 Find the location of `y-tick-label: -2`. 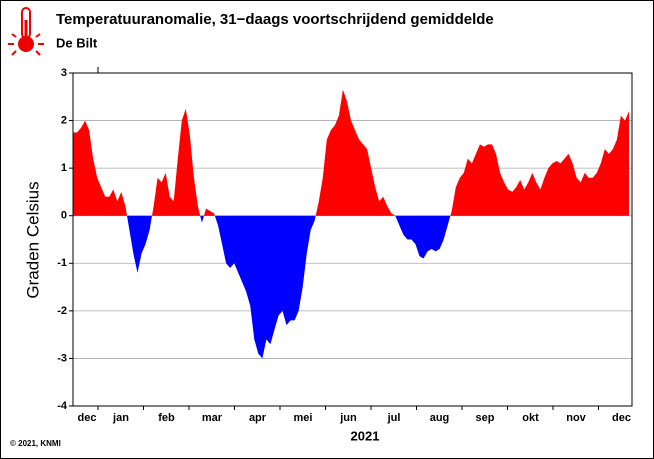

y-tick-label: -2 is located at coordinates (62, 311).